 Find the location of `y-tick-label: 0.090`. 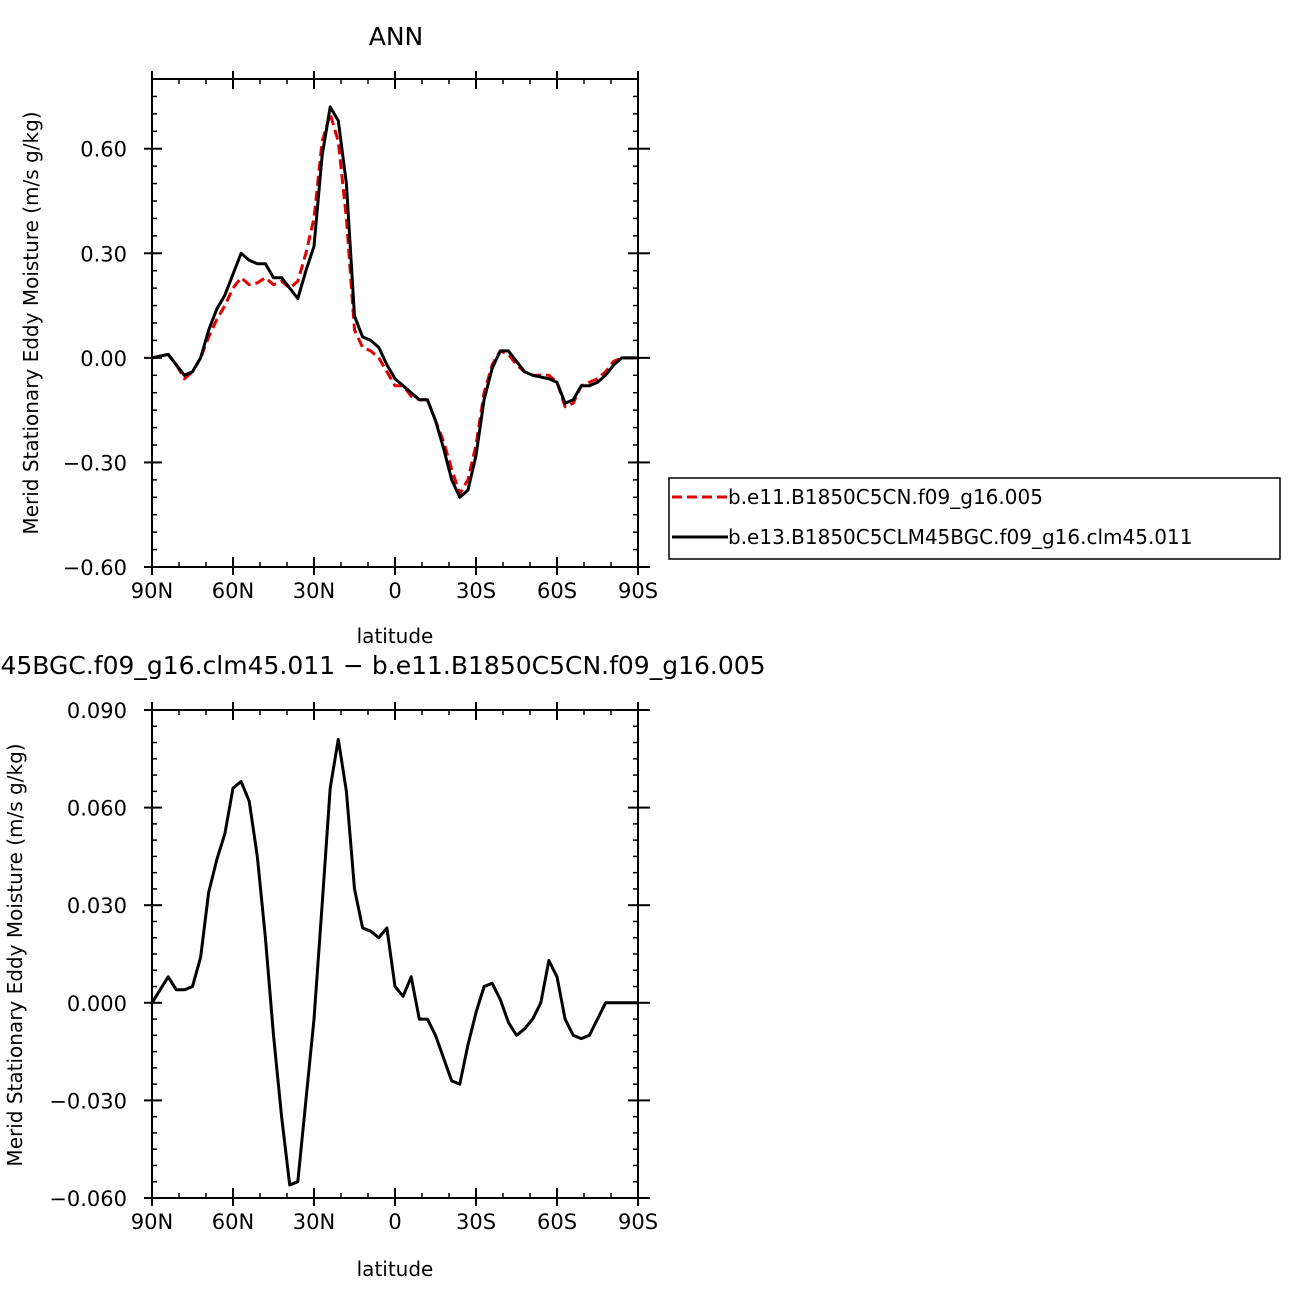

y-tick-label: 0.090 is located at coordinates (97, 711).